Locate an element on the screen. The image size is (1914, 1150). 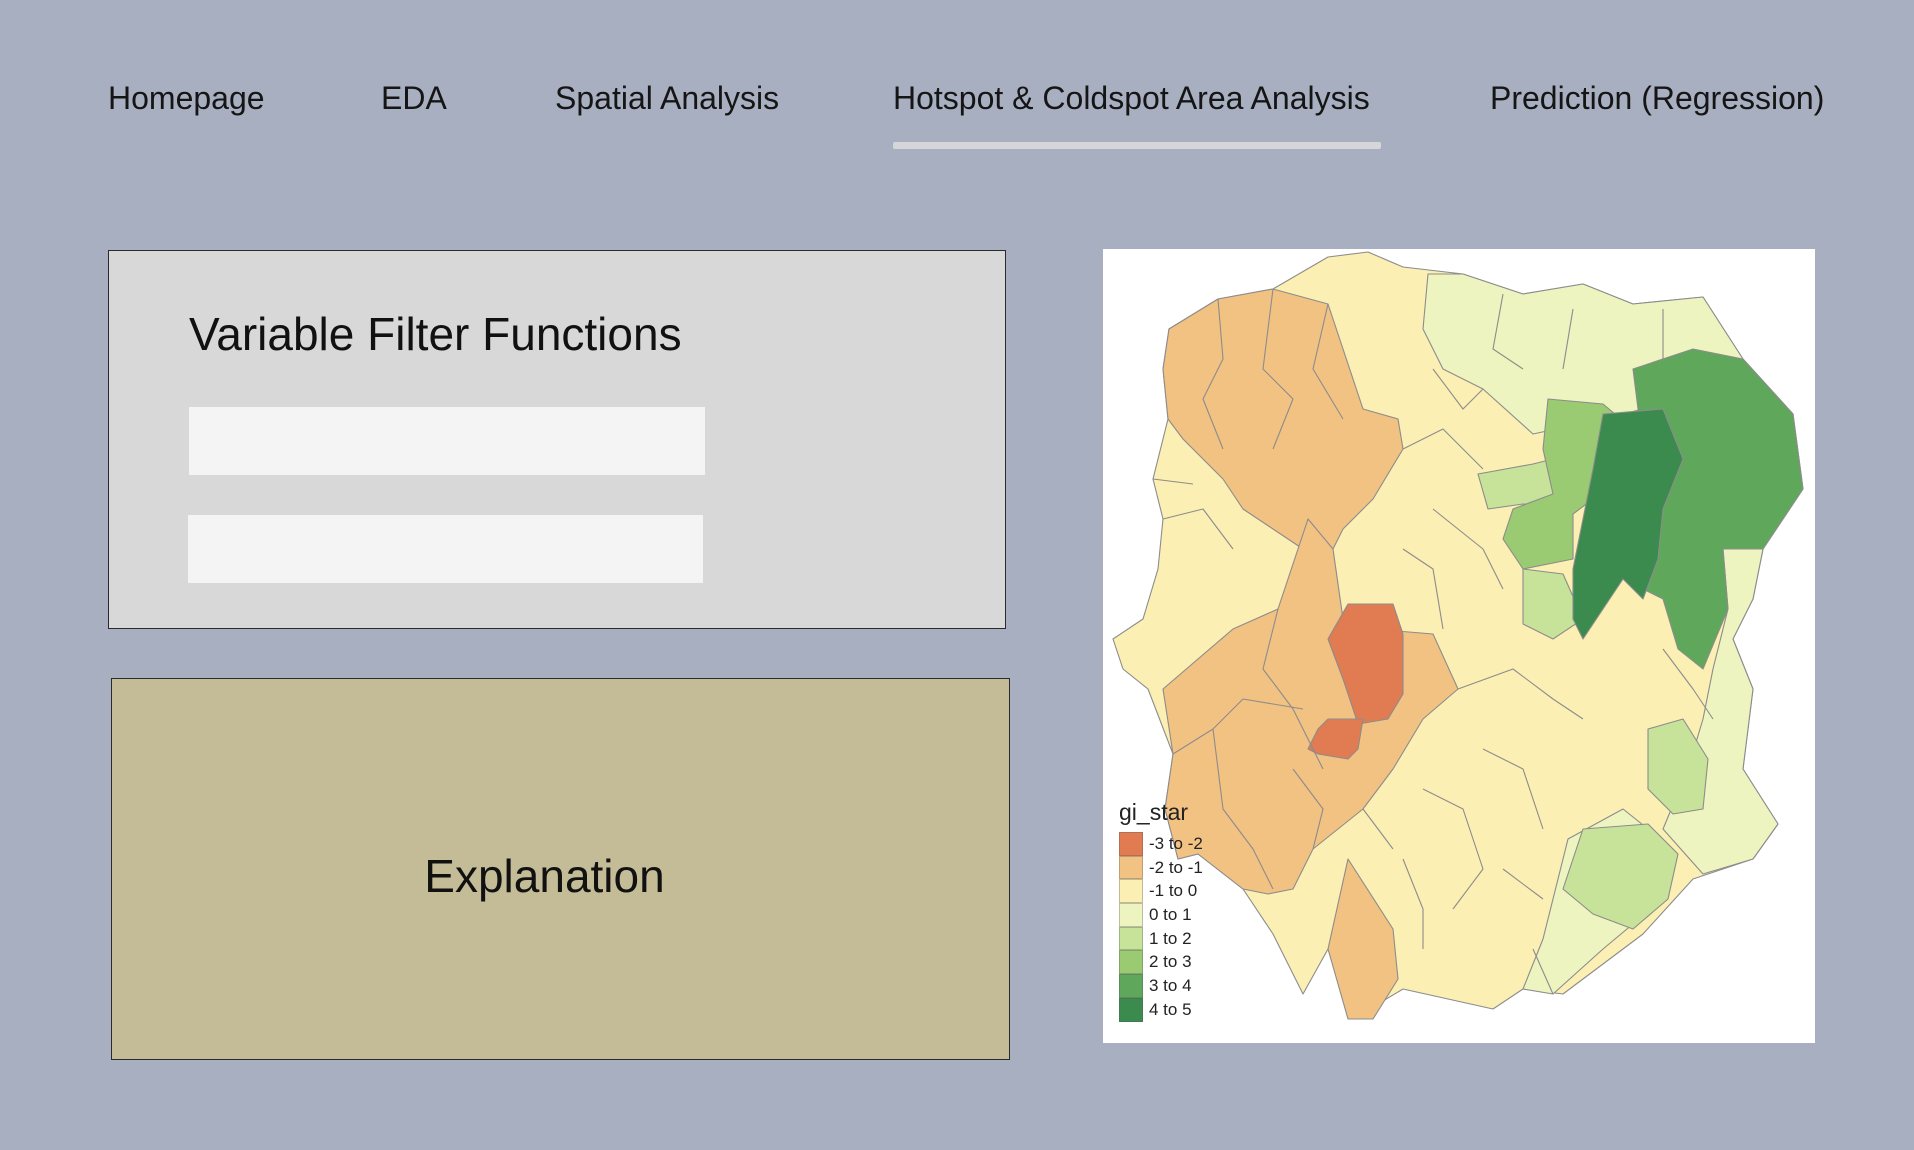
map-region-coldspot-a is located at coordinates (1365, 664).